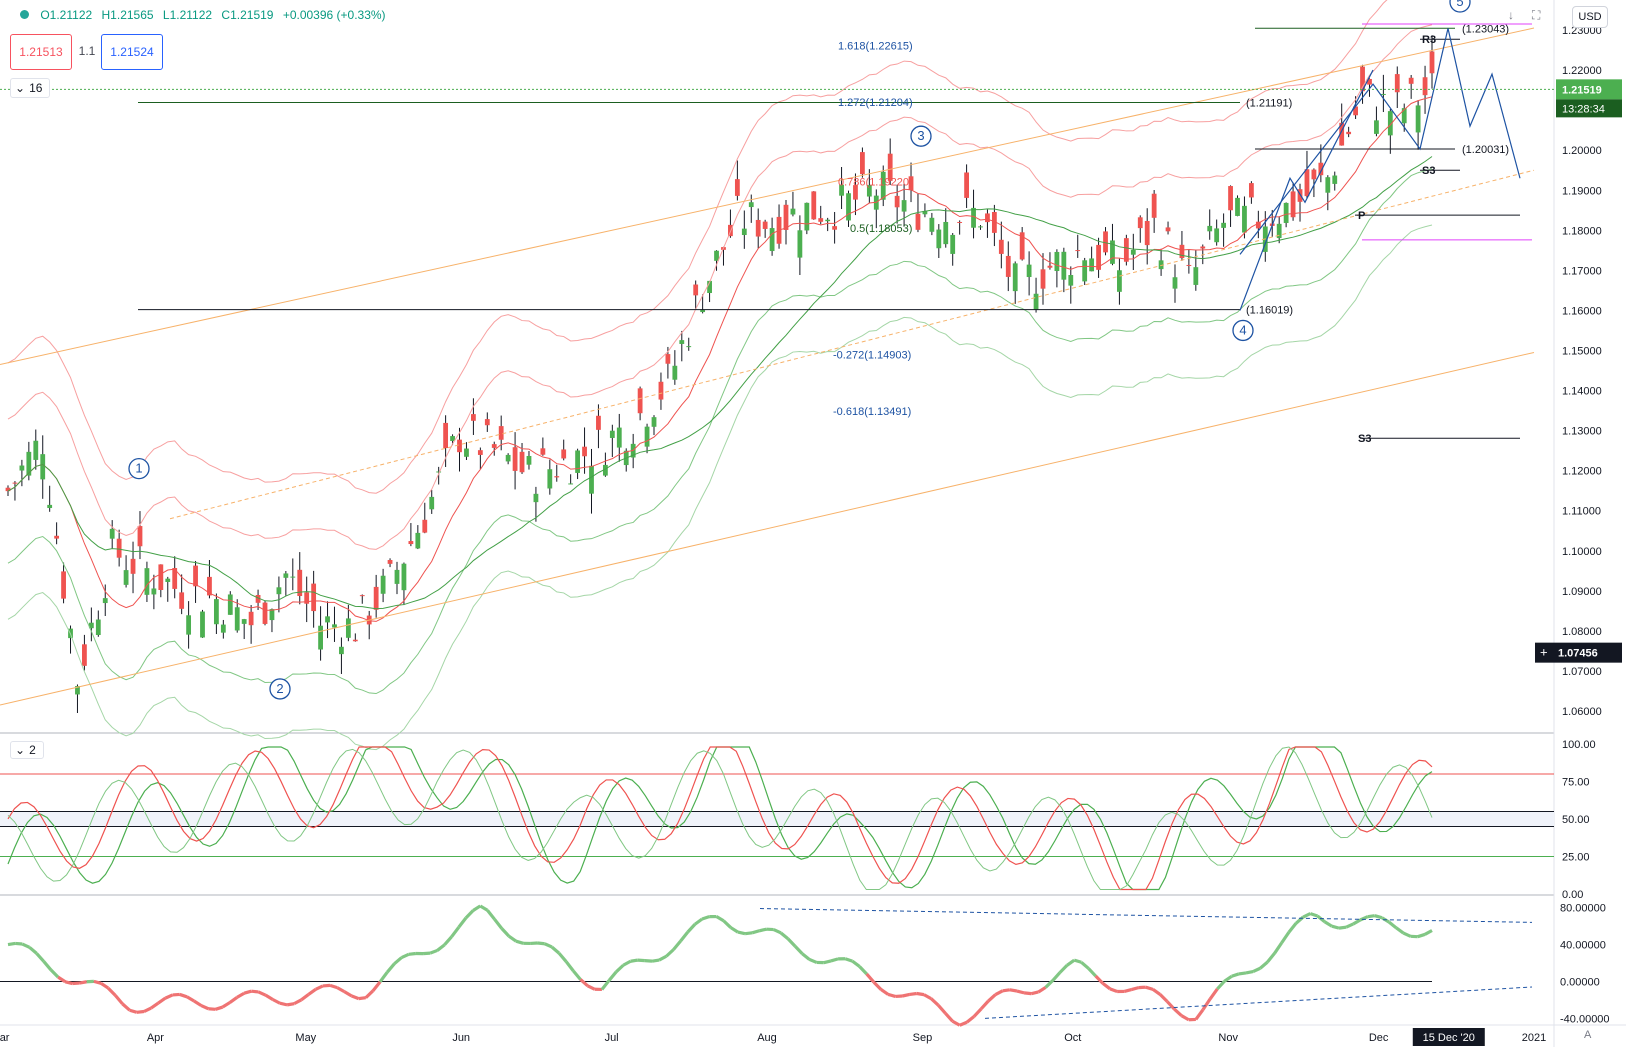 The height and width of the screenshot is (1047, 1626). Describe the element at coordinates (1582, 712) in the screenshot. I see `price-tick: 1.06000` at that location.